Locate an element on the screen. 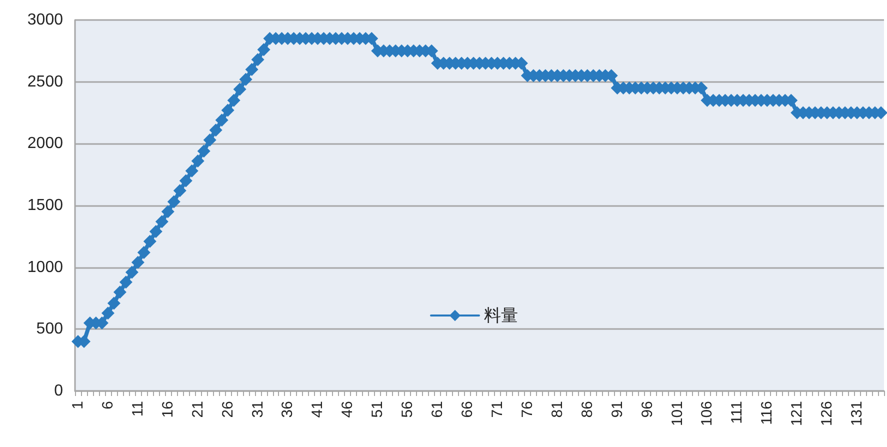  x-tick-label: 46 is located at coordinates (347, 409).